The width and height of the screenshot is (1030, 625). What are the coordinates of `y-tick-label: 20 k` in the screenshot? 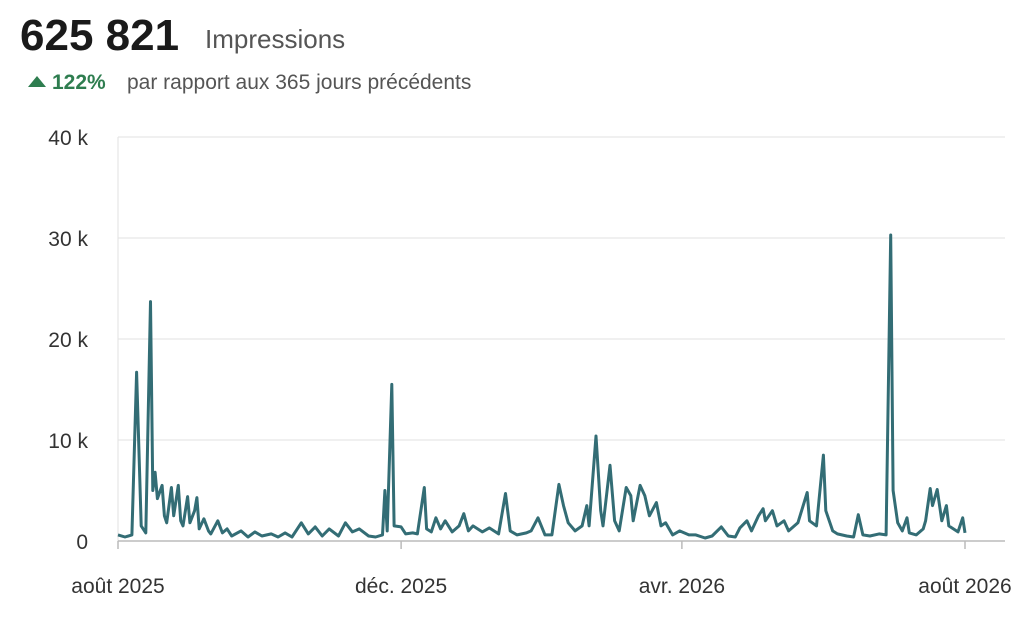 It's located at (68, 340).